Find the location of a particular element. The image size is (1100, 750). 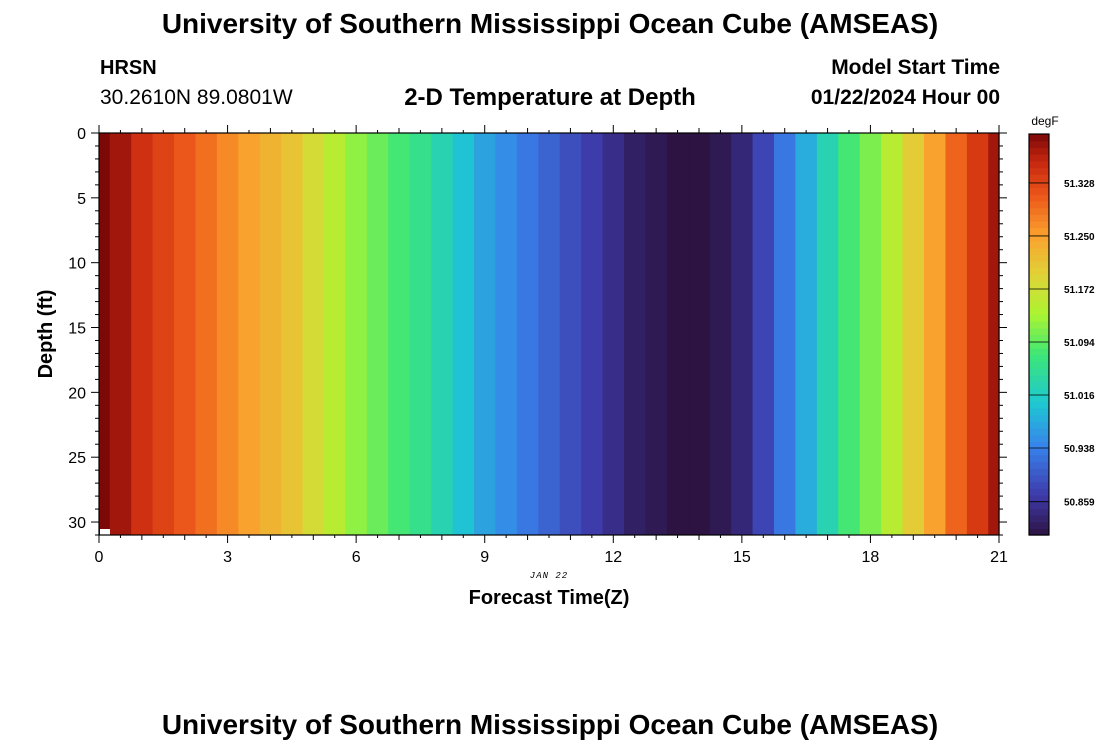

y-tick-label: 15 is located at coordinates (77, 329).